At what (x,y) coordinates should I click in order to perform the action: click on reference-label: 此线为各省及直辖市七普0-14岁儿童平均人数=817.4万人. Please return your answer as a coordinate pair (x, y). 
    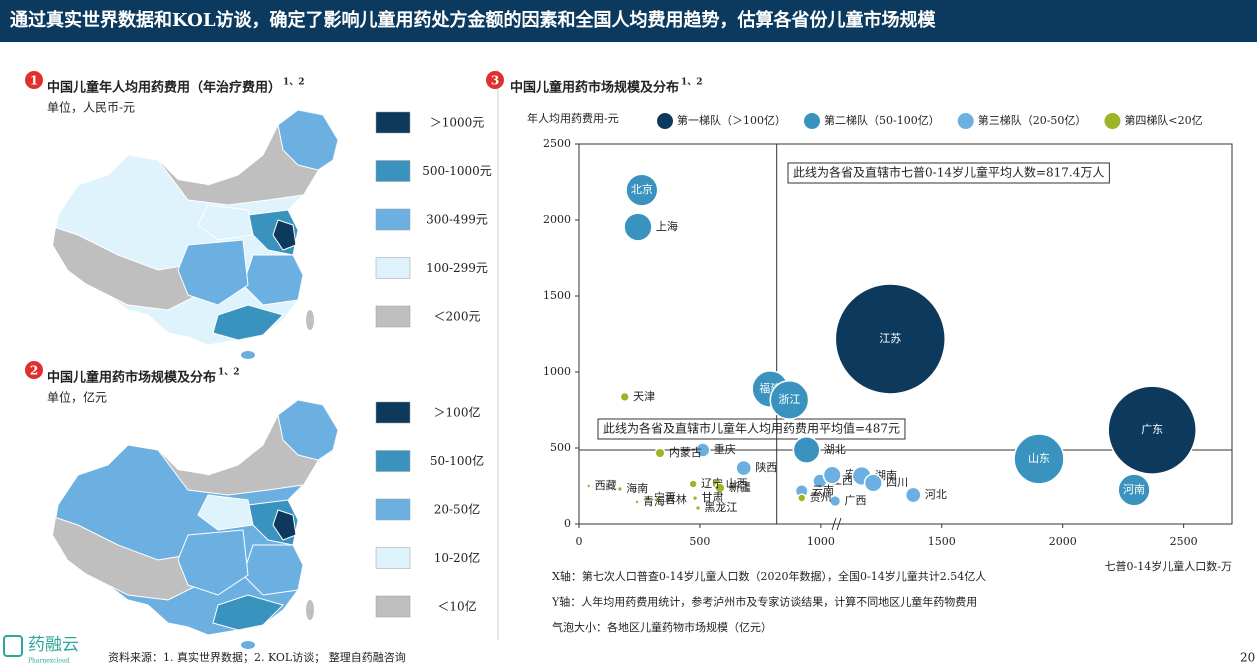
    Looking at the image, I should click on (948, 172).